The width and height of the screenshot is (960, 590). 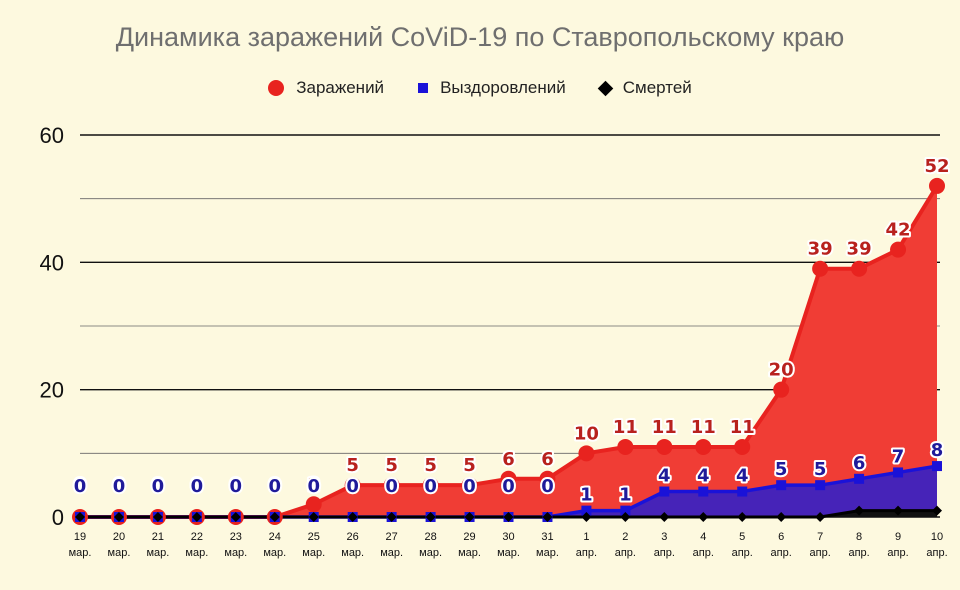 I want to click on x-tick-day: 31, so click(x=547, y=537).